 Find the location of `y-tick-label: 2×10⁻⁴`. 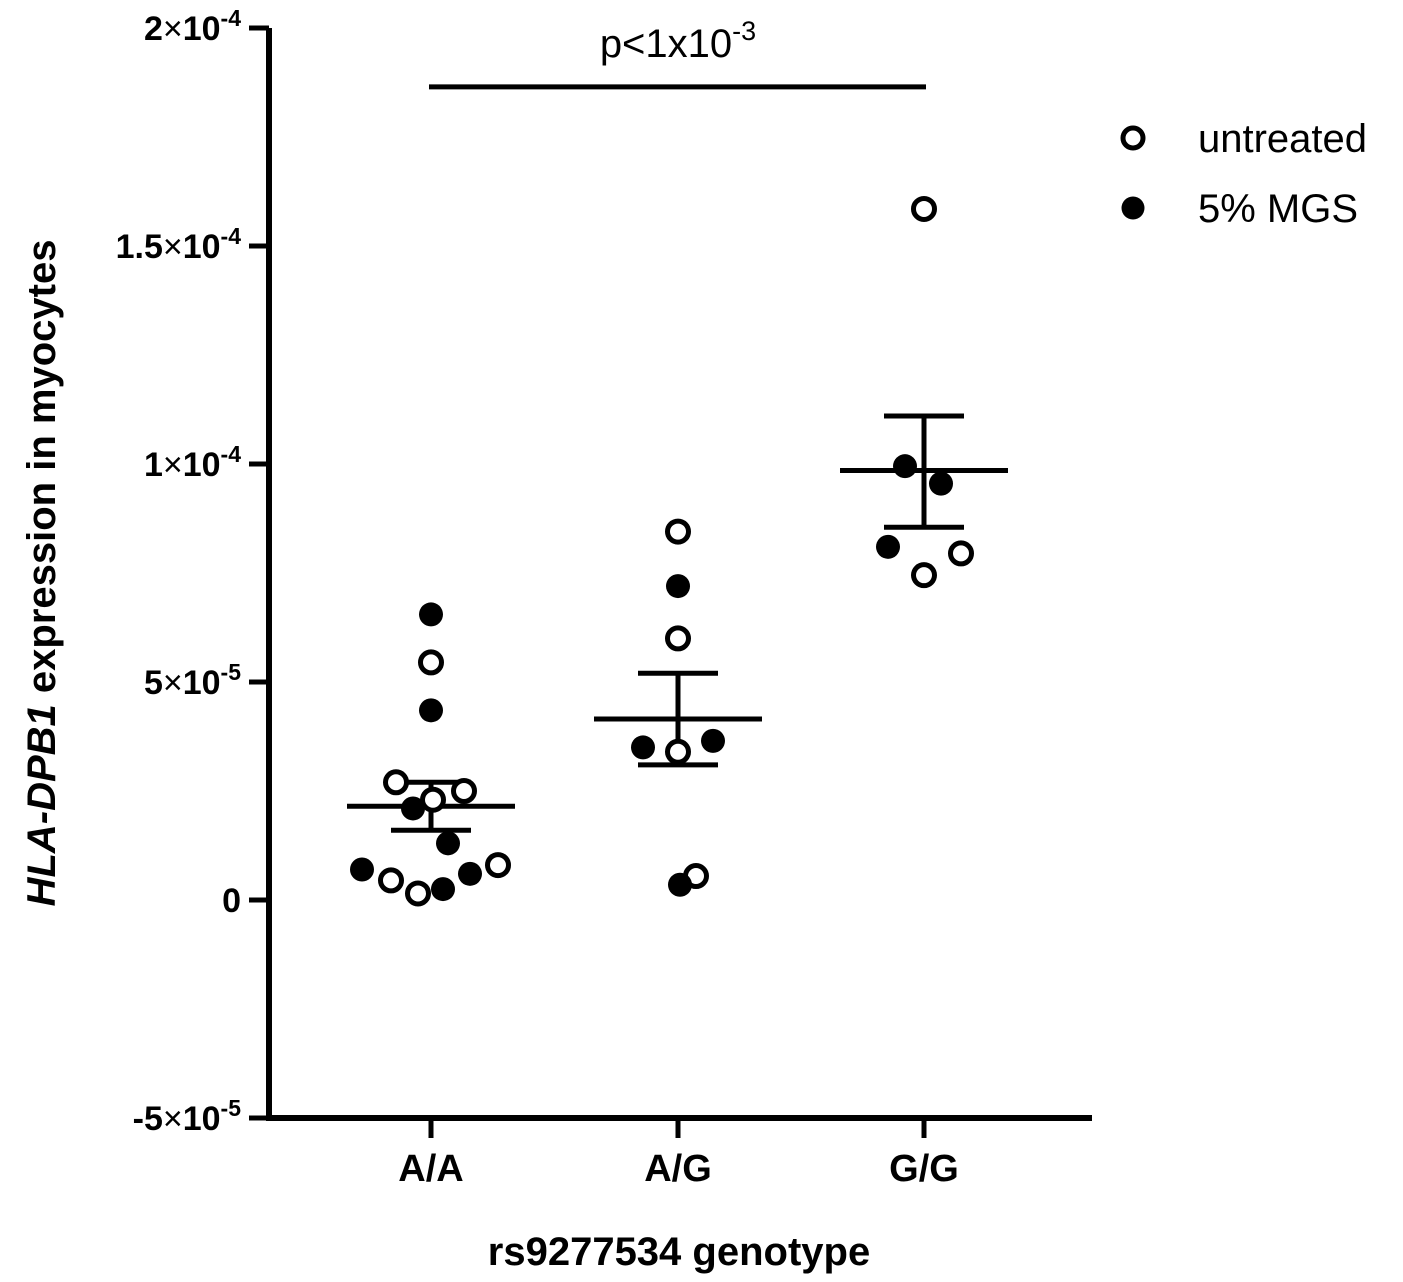

y-tick-label: 2×10⁻⁴ is located at coordinates (192, 26).